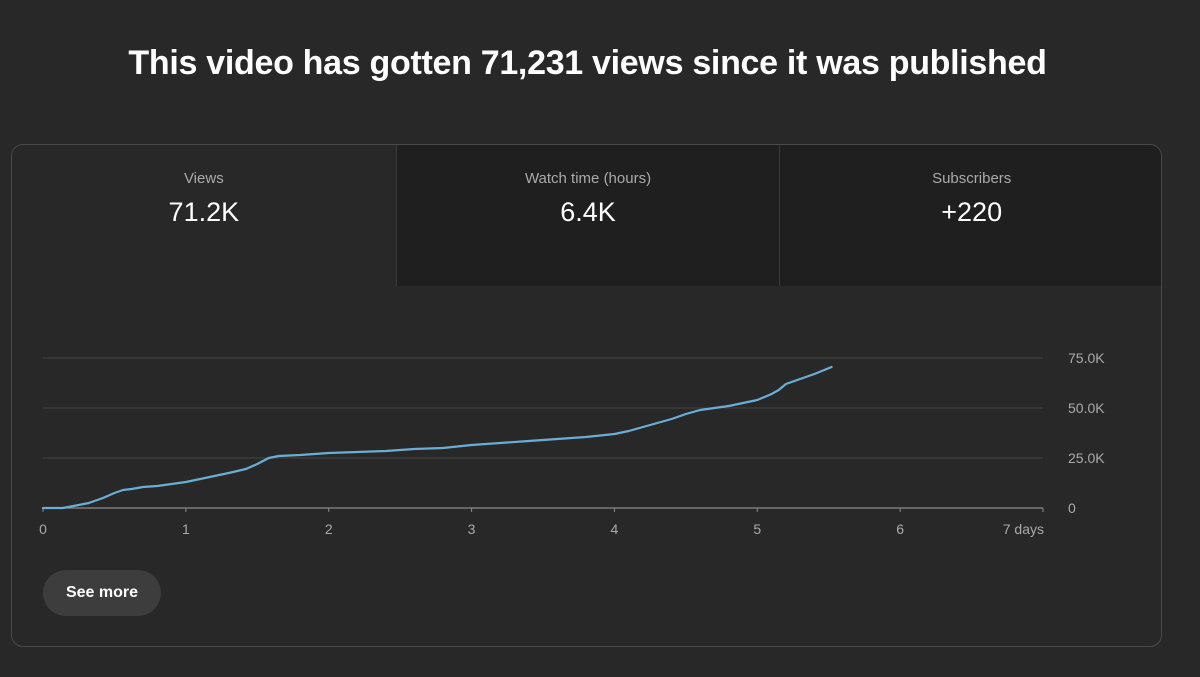 Image resolution: width=1200 pixels, height=677 pixels. What do you see at coordinates (615, 529) in the screenshot?
I see `x-tick-label: 4` at bounding box center [615, 529].